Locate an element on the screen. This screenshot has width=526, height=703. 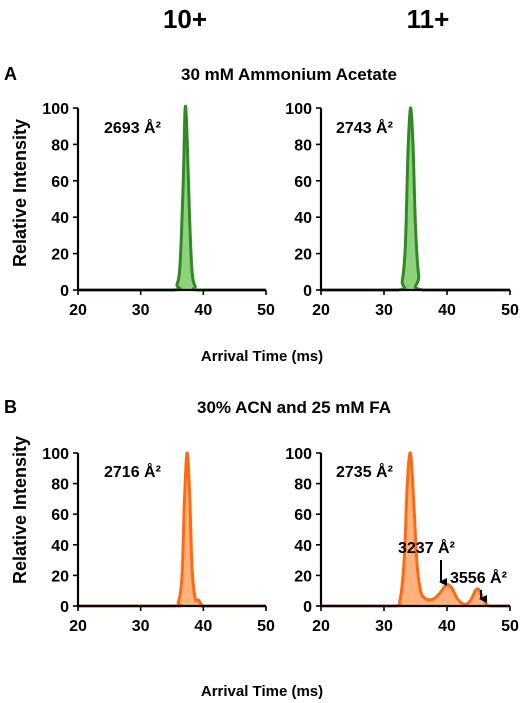
panel-title-a: 30 mM Ammonium Acetate is located at coordinates (289, 74).